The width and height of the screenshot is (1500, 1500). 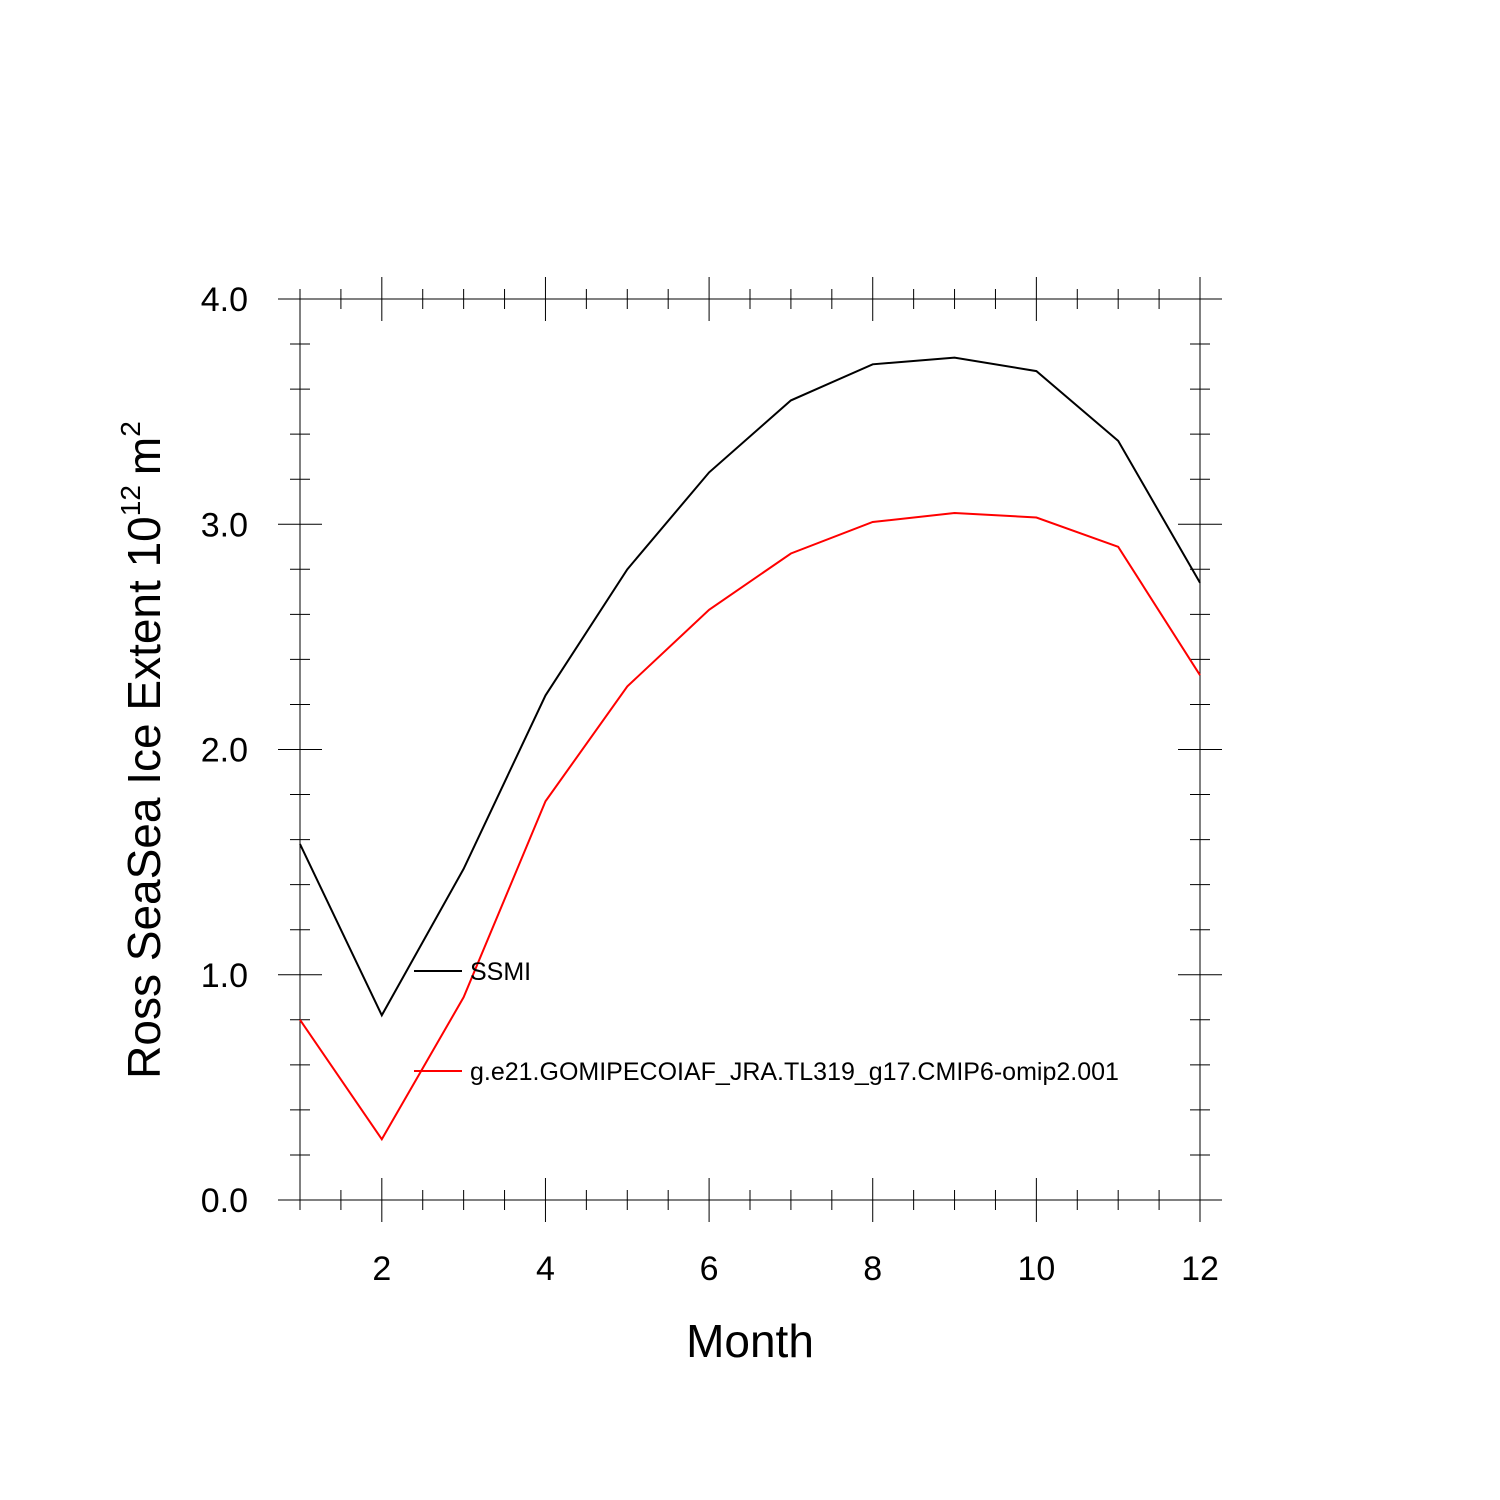 What do you see at coordinates (381, 1269) in the screenshot?
I see `x-tick-label: 2` at bounding box center [381, 1269].